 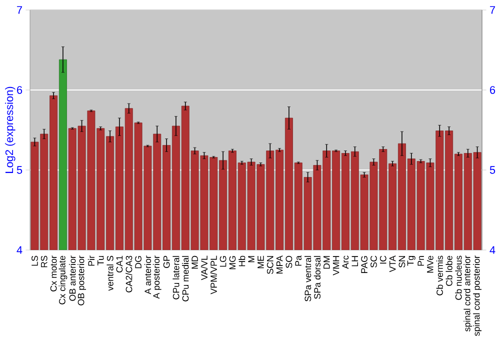 I want to click on x-tick-label: SCN, so click(x=270, y=265).